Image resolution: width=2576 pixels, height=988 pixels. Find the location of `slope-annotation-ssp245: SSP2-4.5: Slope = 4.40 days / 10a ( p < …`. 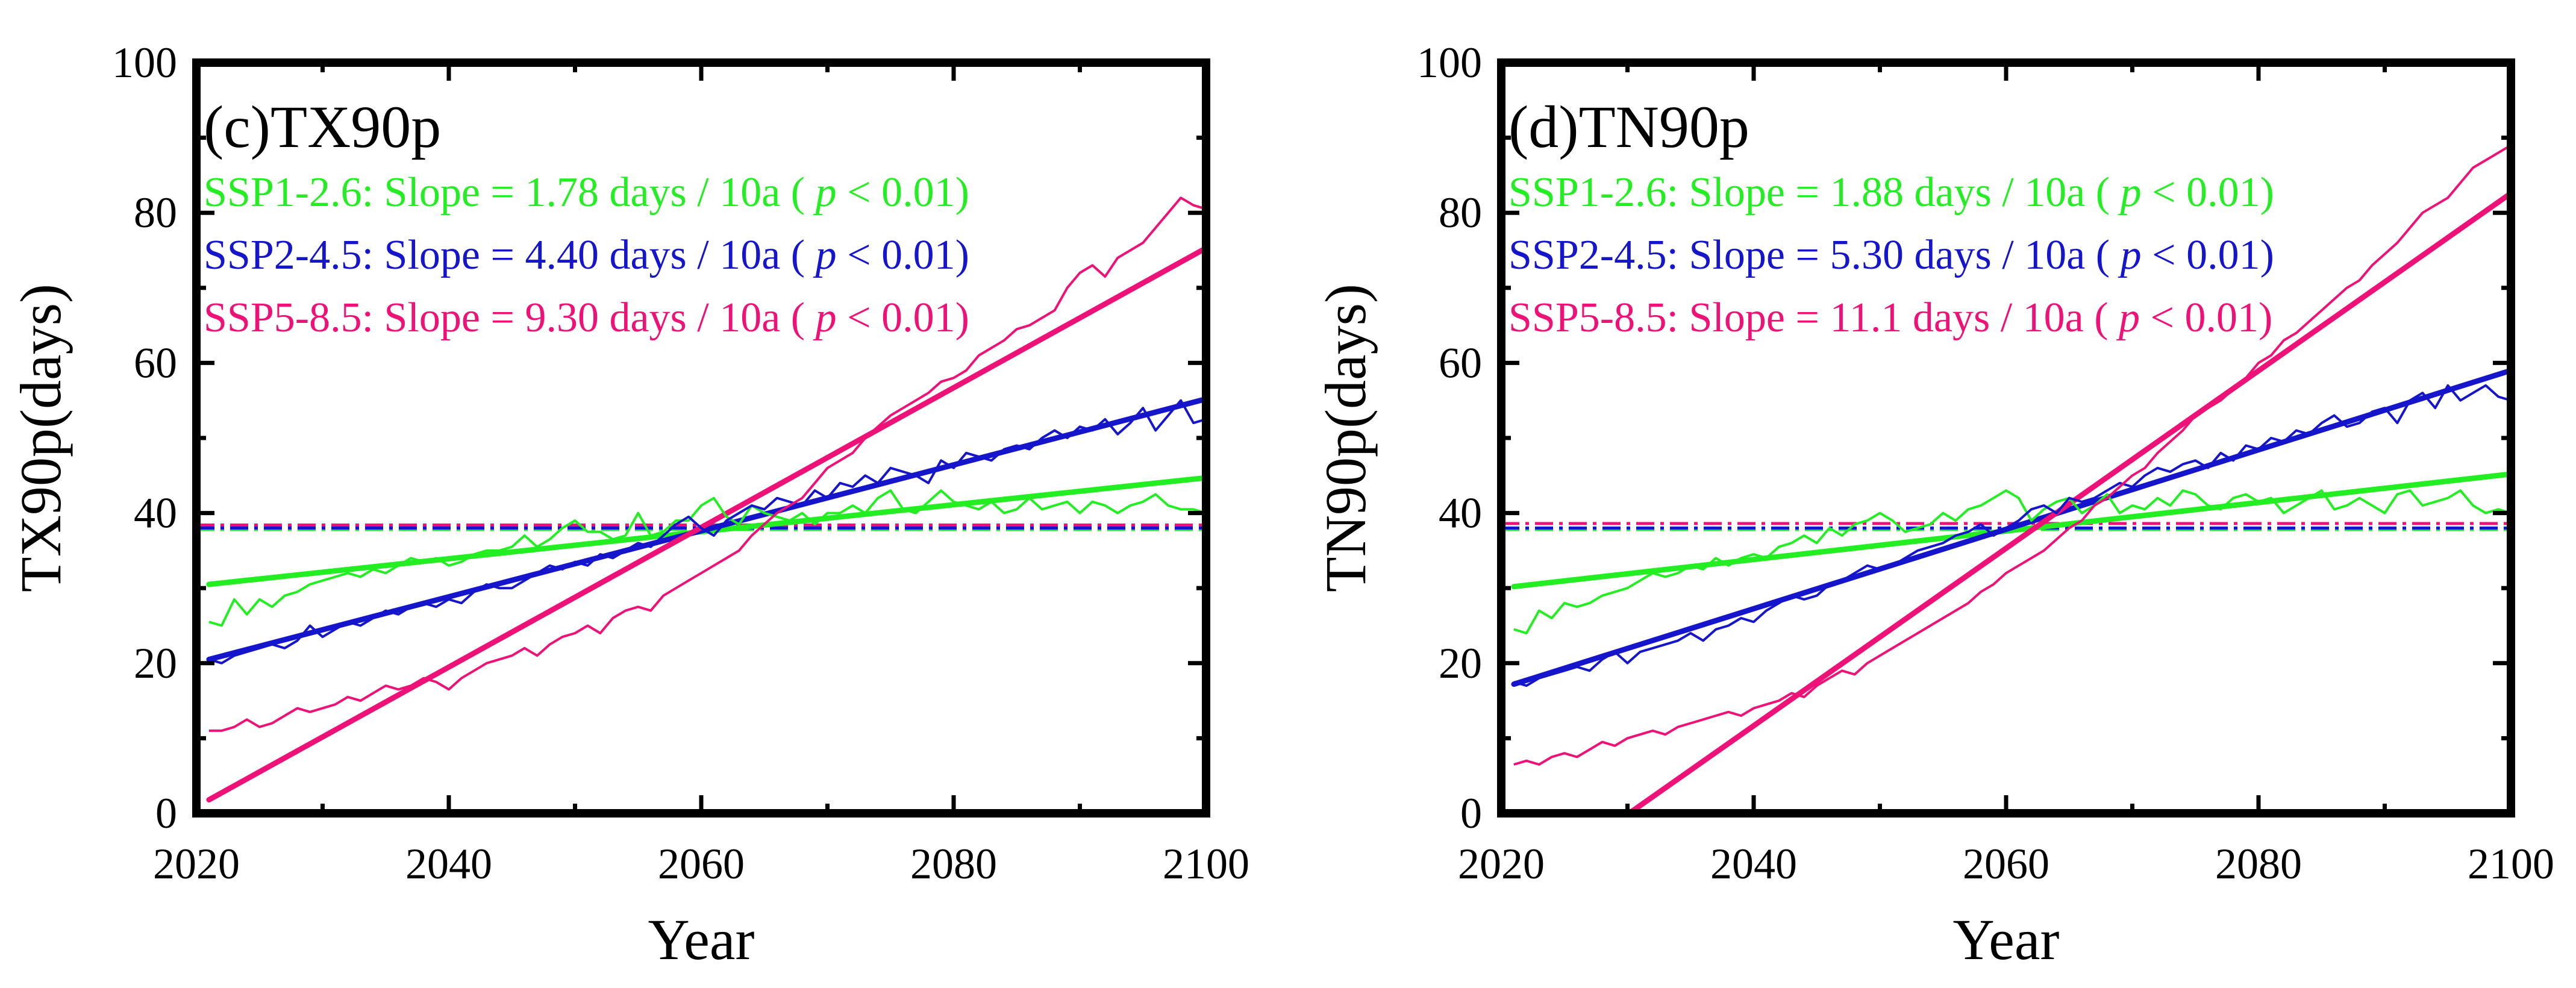

slope-annotation-ssp245: SSP2-4.5: Slope = 4.40 days / 10a ( p < … is located at coordinates (586, 255).